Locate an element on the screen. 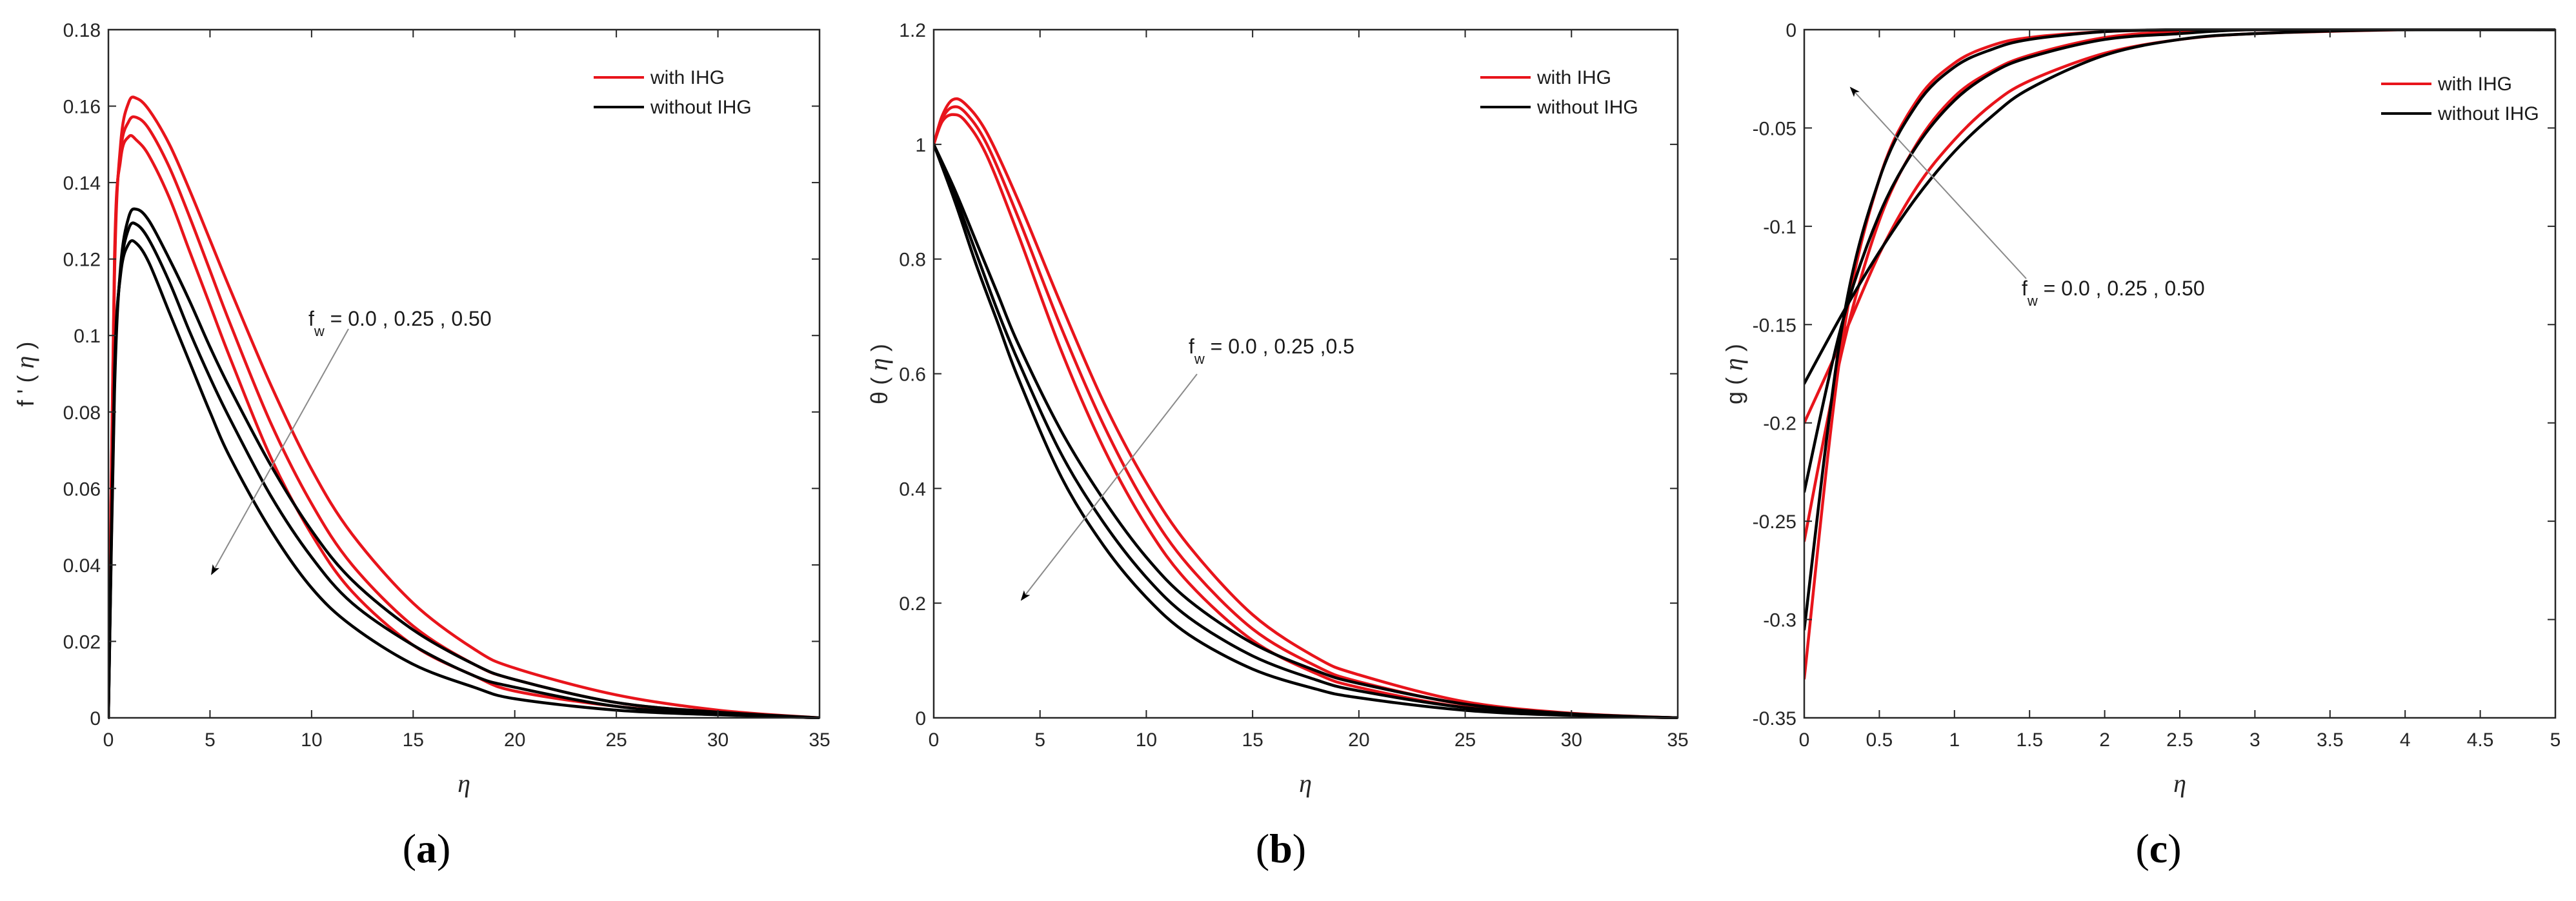  panel-label-letter: a is located at coordinates (427, 848).